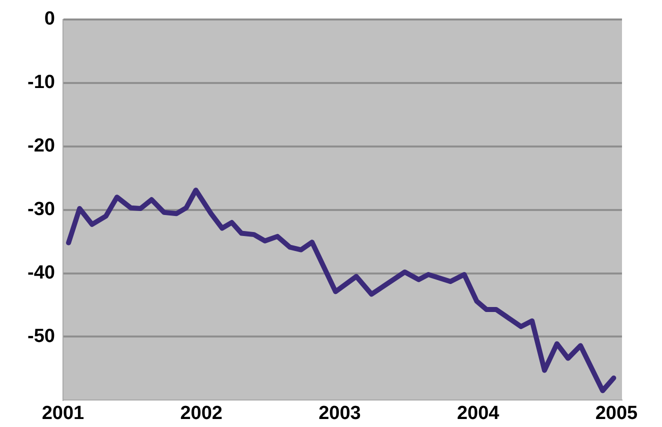 Image resolution: width=662 pixels, height=427 pixels. What do you see at coordinates (63, 413) in the screenshot?
I see `x-tick-label: 2001` at bounding box center [63, 413].